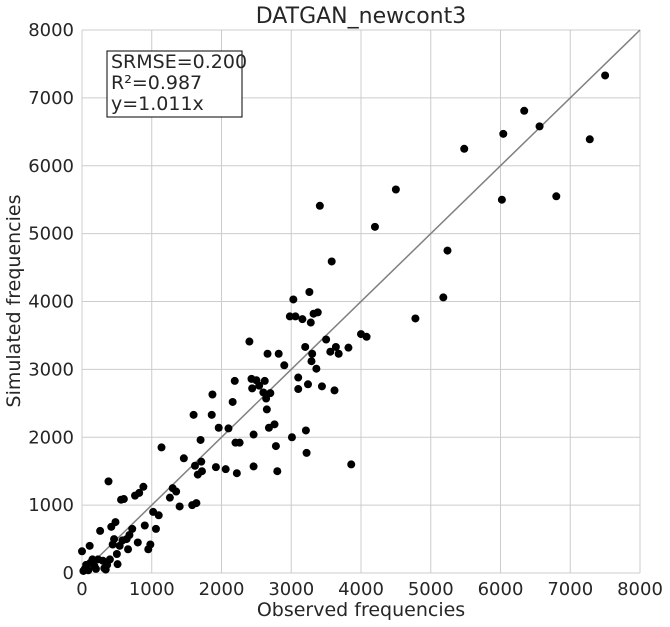 The height and width of the screenshot is (627, 670). Describe the element at coordinates (179, 62) in the screenshot. I see `stat-srmse: SRMSE=0.200` at that location.